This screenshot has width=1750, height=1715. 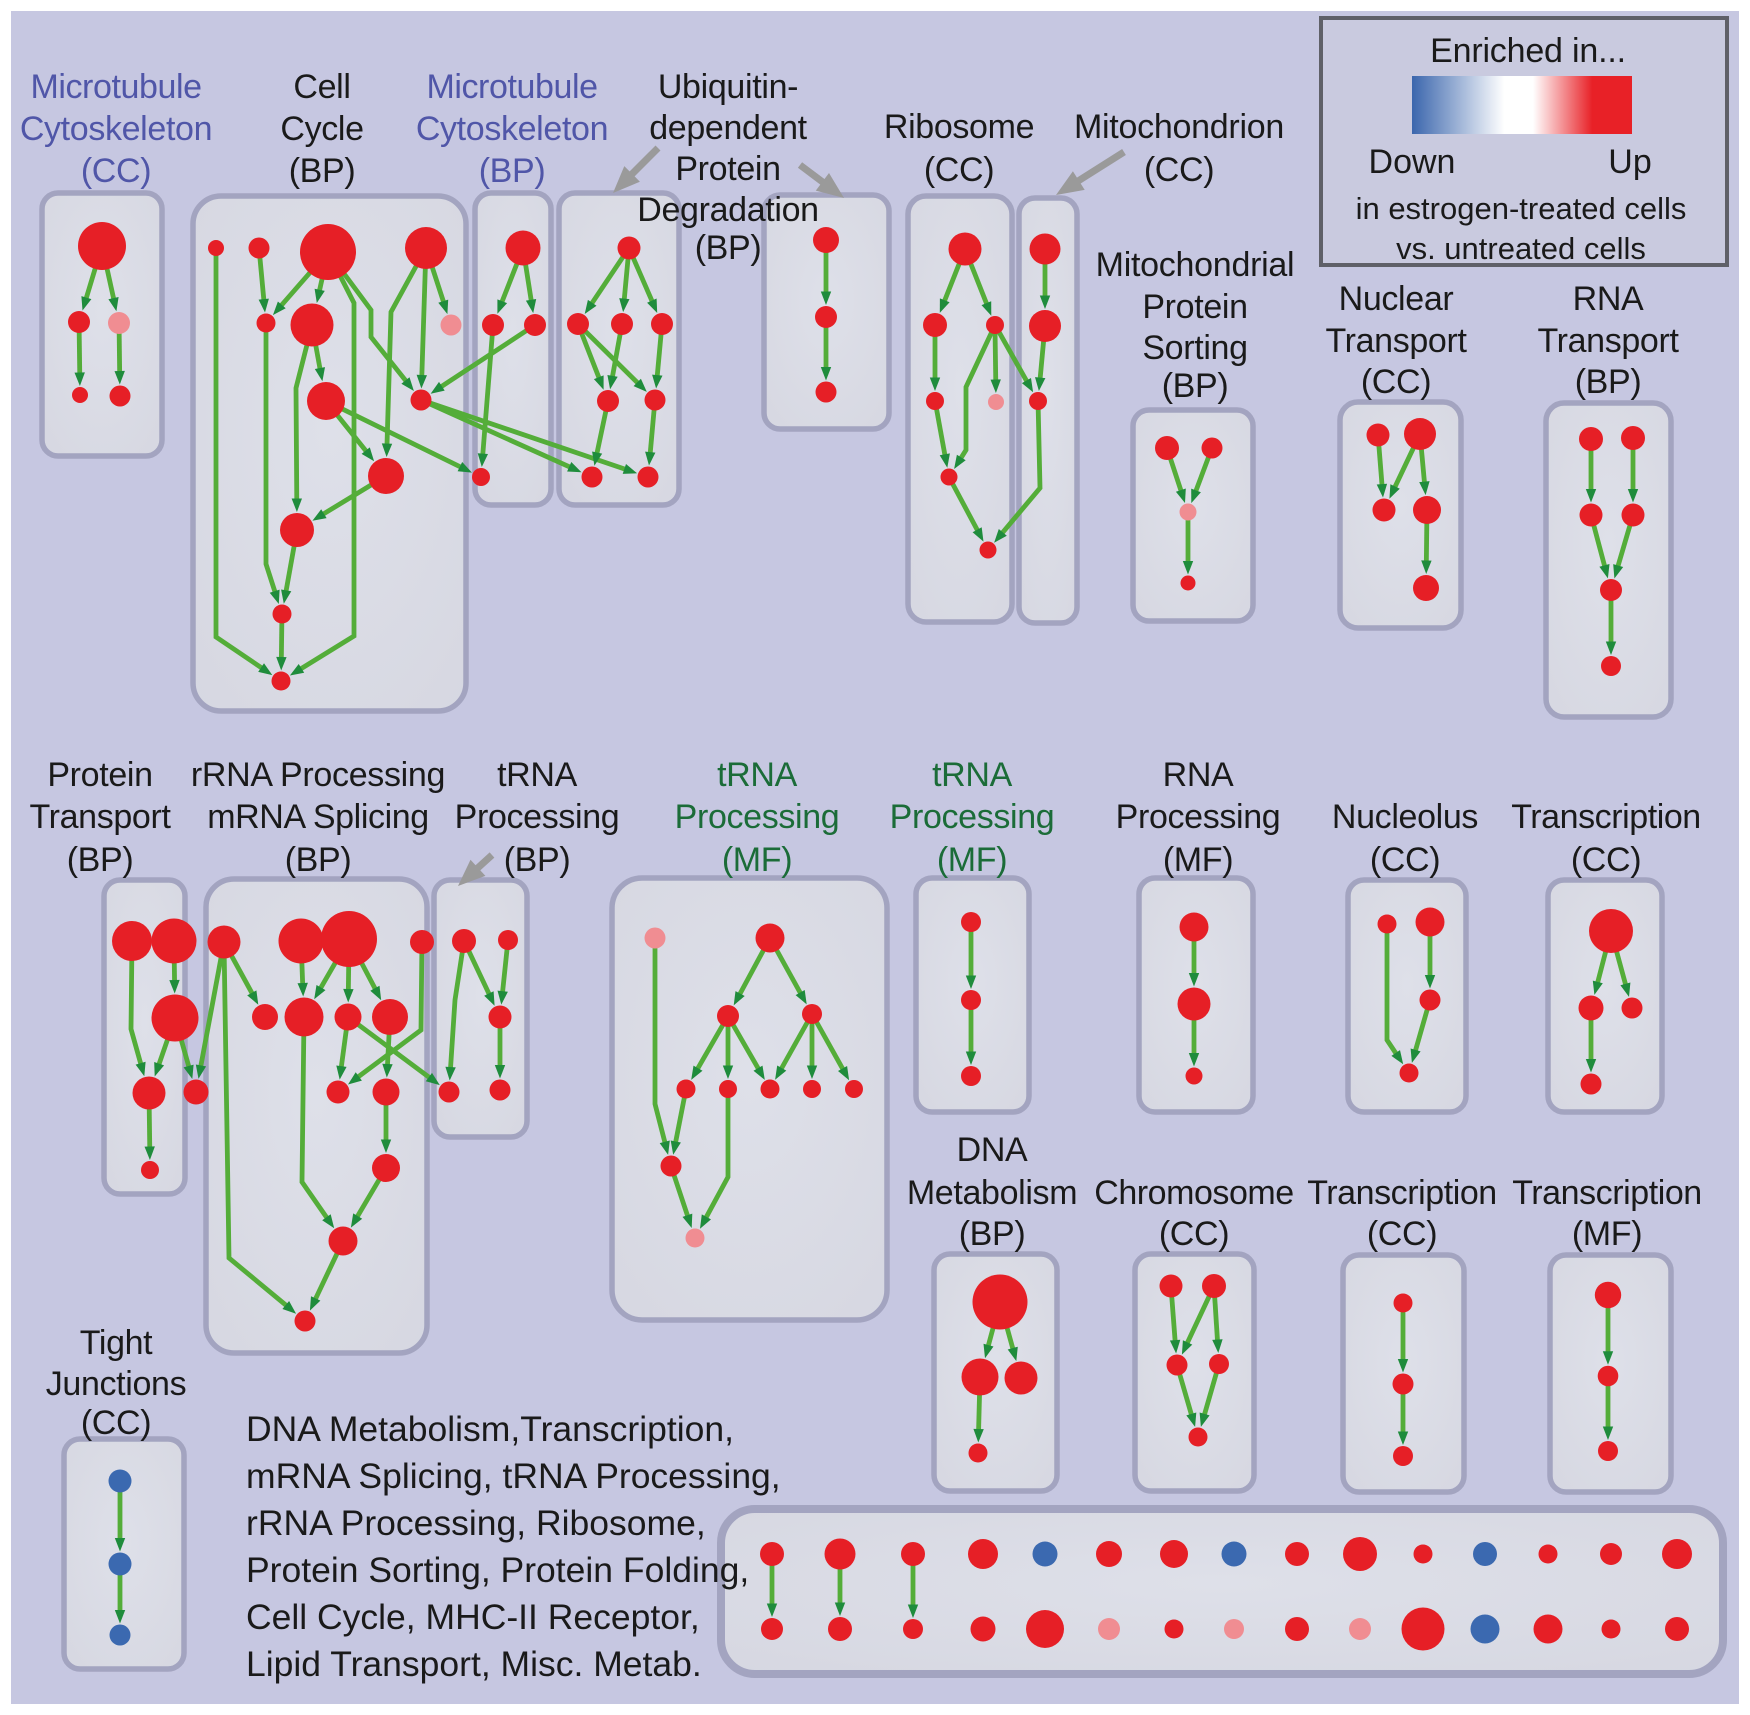 What do you see at coordinates (728, 87) in the screenshot?
I see `svg-text: Ubiquitin-` at bounding box center [728, 87].